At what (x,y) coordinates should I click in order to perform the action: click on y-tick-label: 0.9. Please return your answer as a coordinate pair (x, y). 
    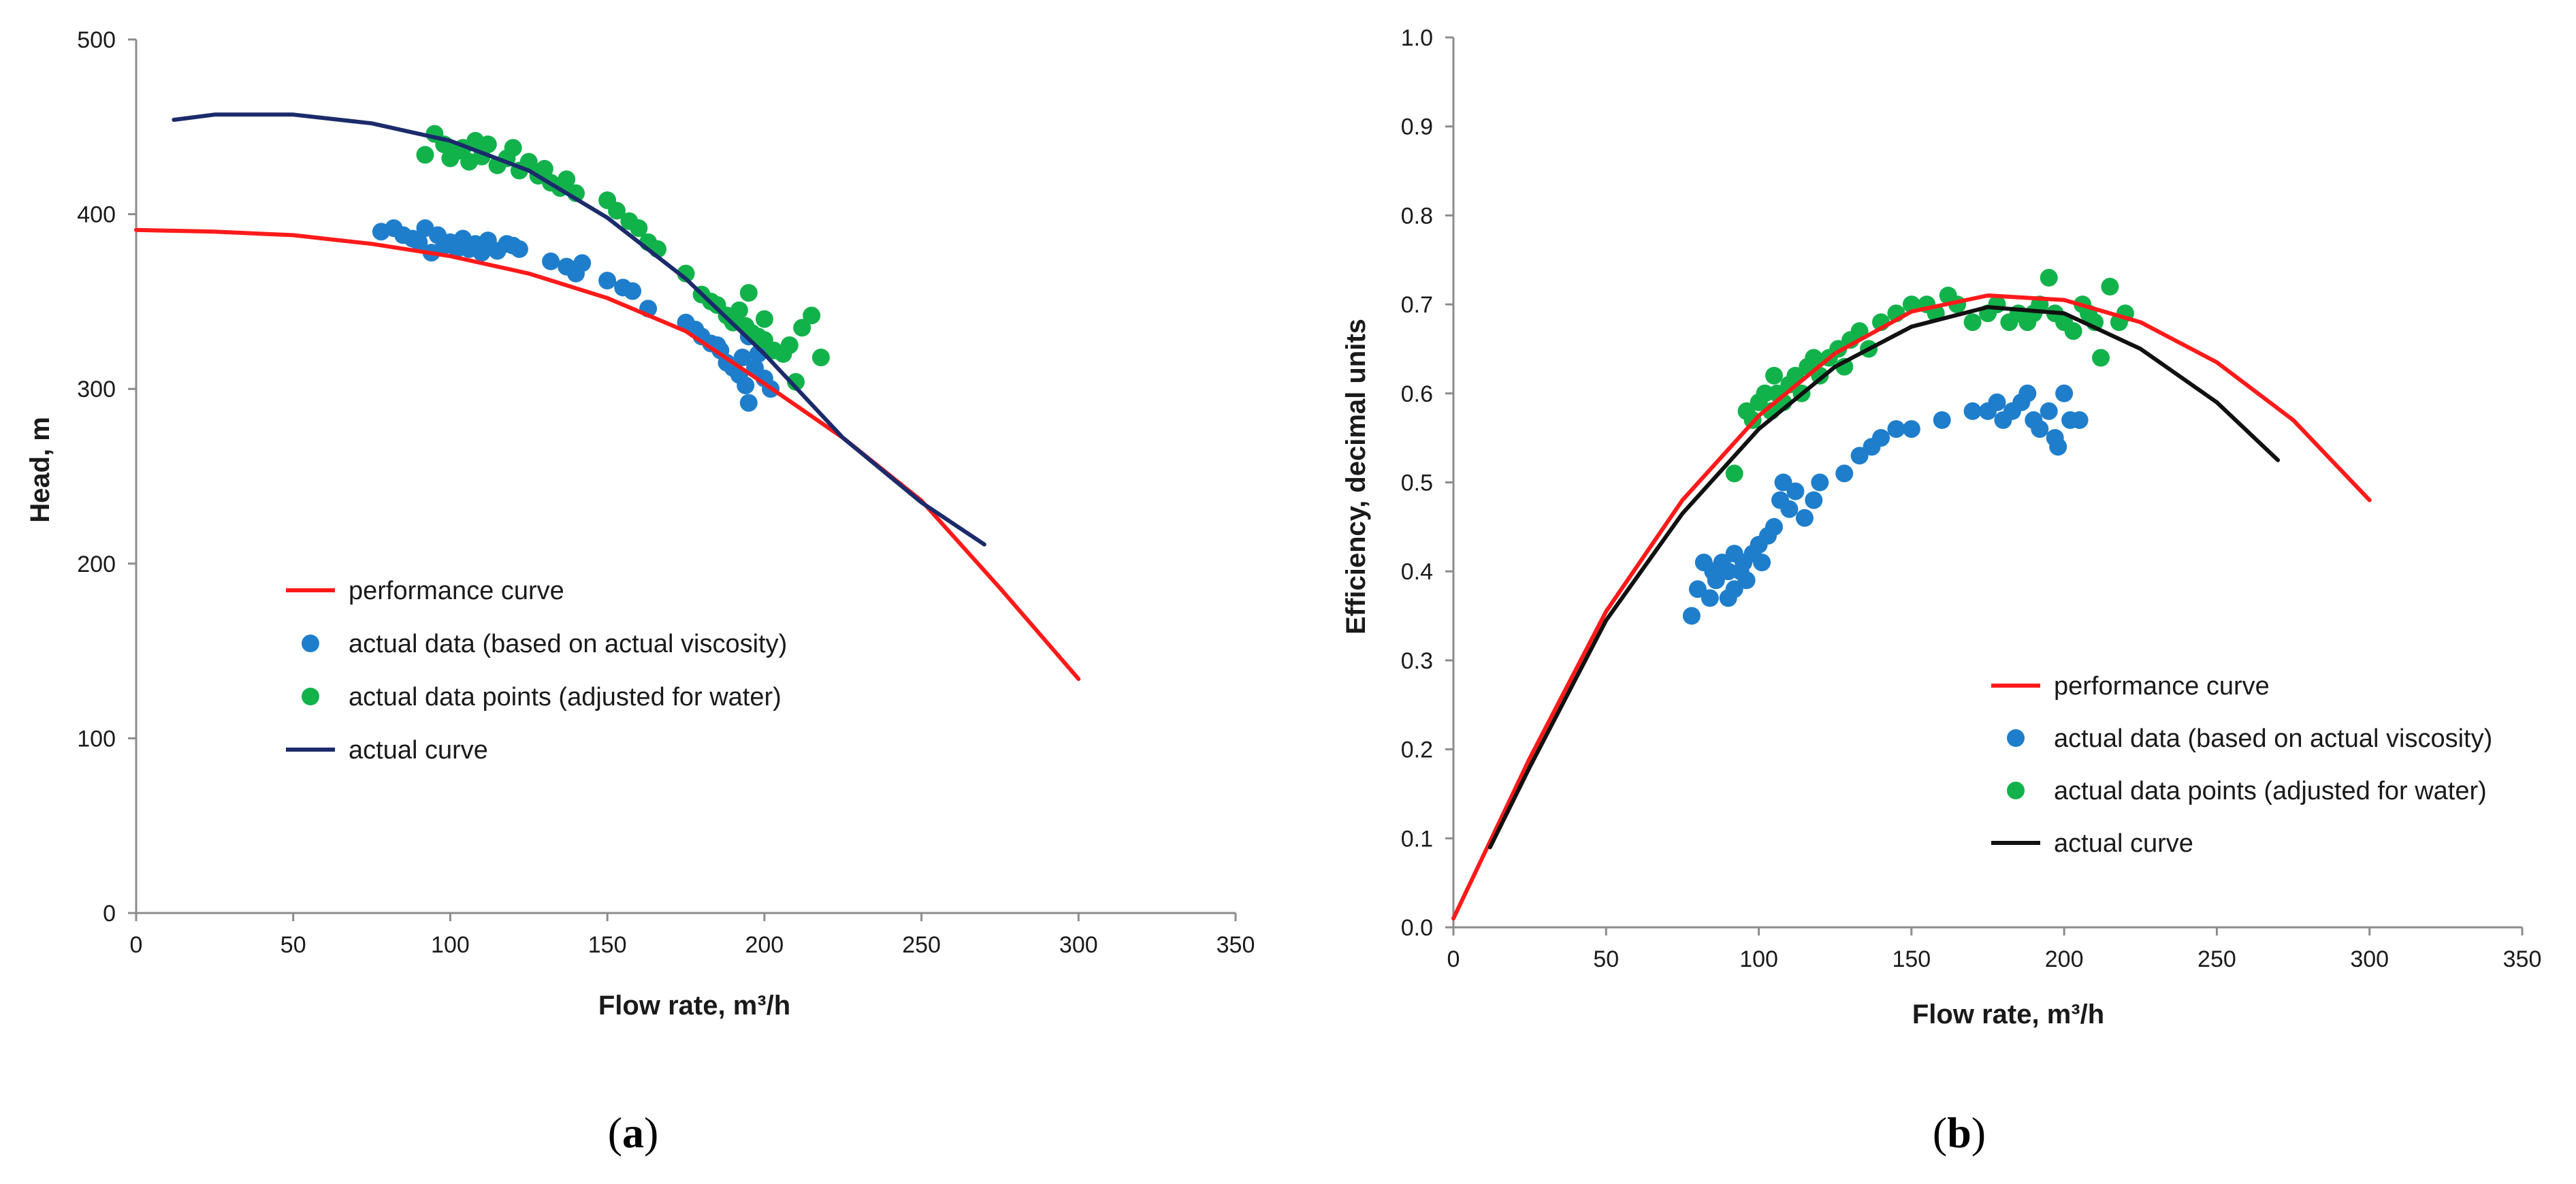
    Looking at the image, I should click on (1417, 127).